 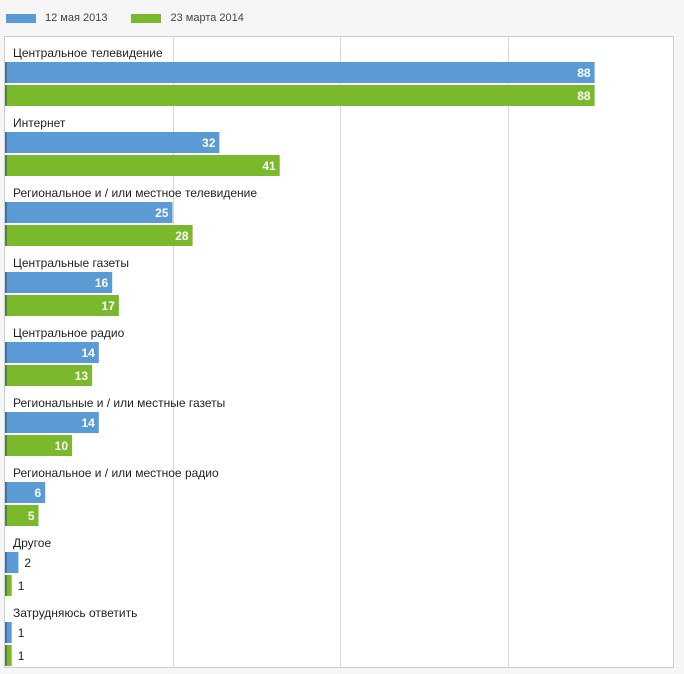 I want to click on data-label: 2, so click(x=27, y=563).